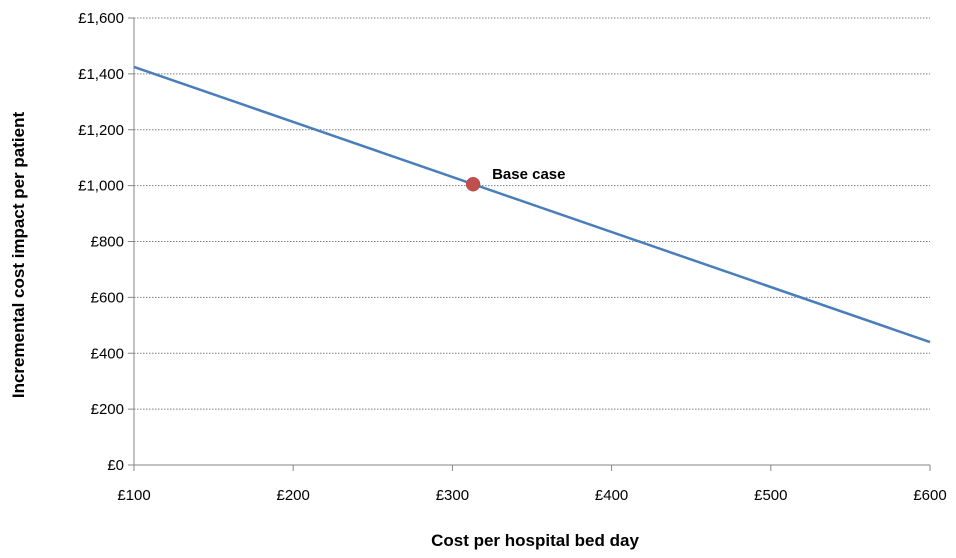  I want to click on annotation-layer: Base case, so click(515, 179).